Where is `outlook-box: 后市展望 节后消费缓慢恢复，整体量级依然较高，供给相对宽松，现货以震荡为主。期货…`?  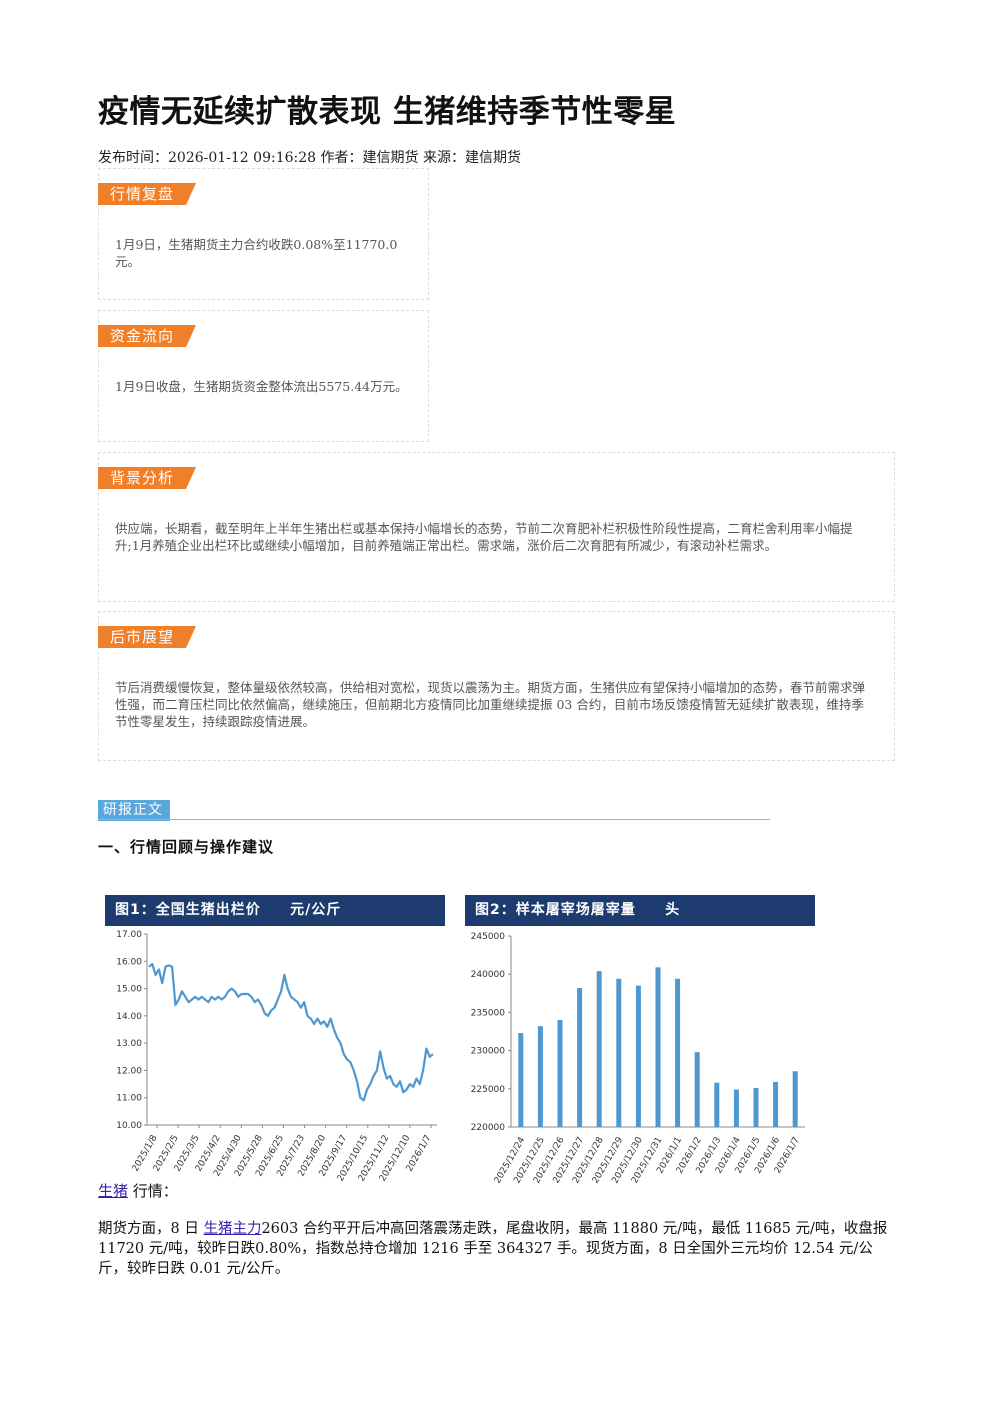 outlook-box: 后市展望 节后消费缓慢恢复，整体量级依然较高，供给相对宽松，现货以震荡为主。期货… is located at coordinates (496, 686).